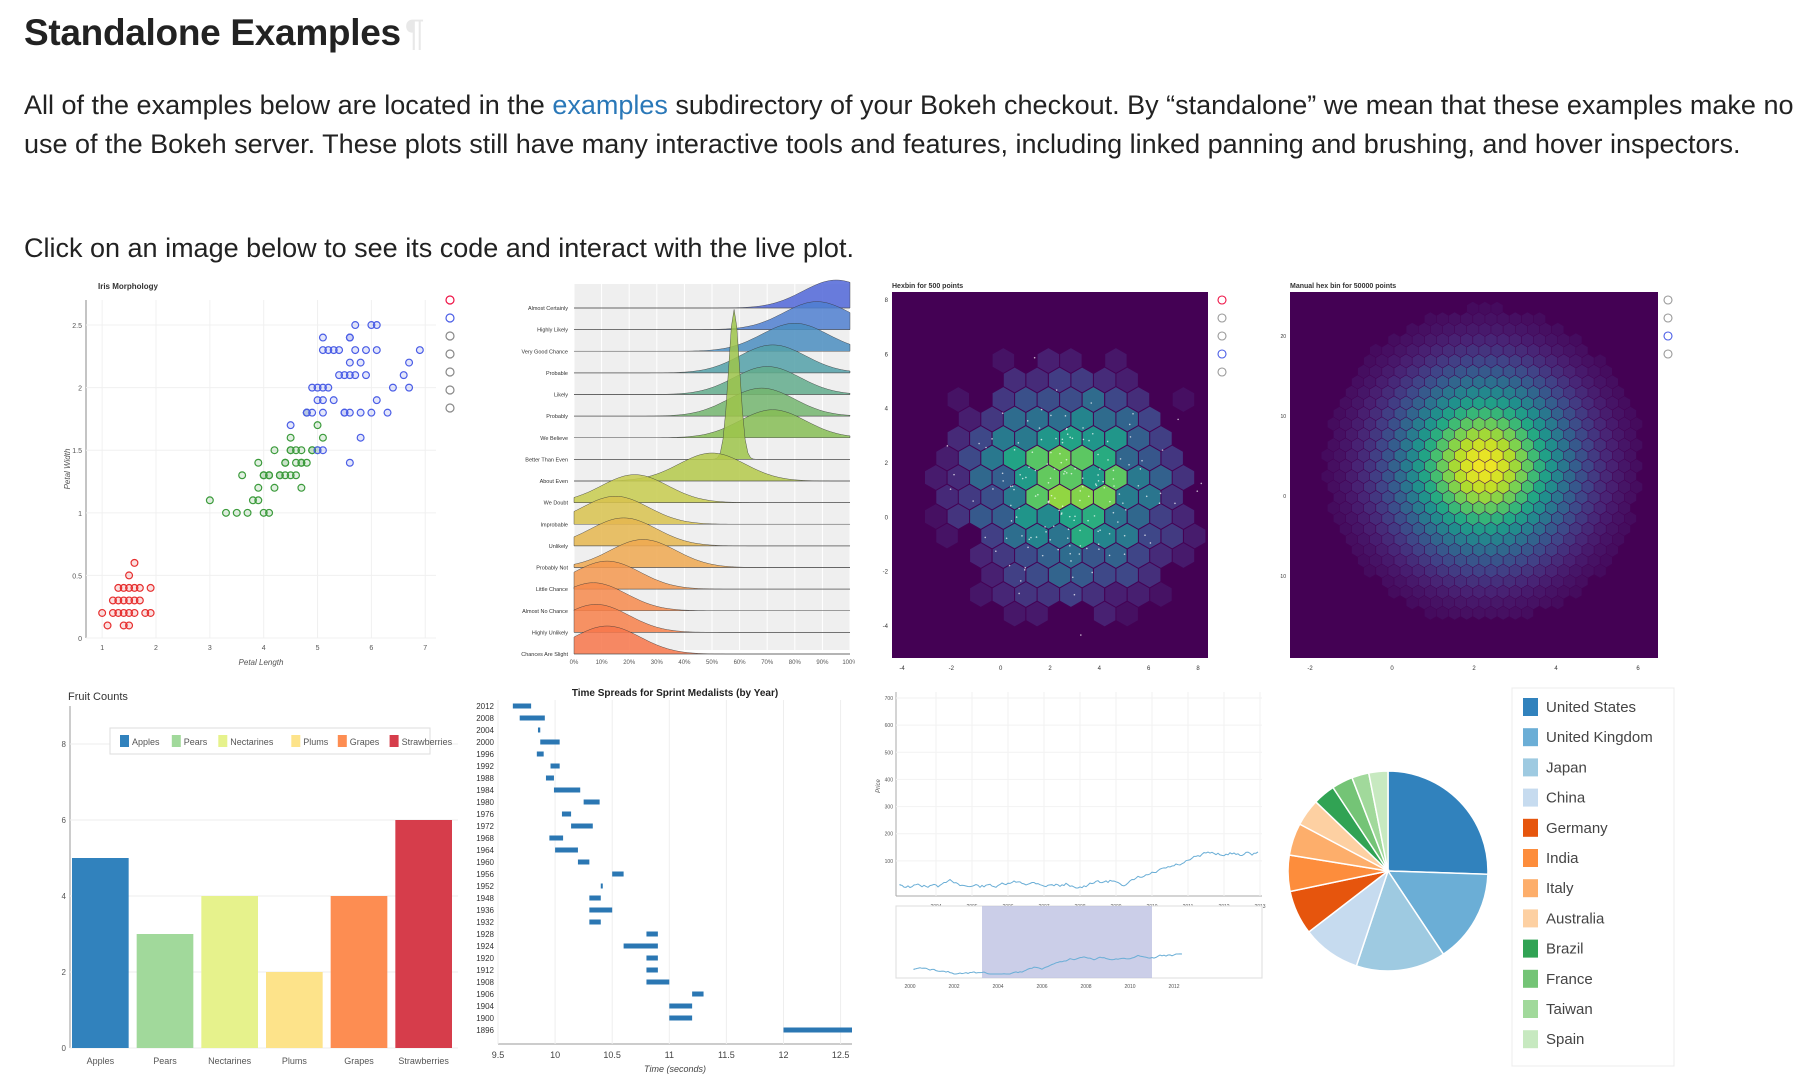  I want to click on examples-link: examples, so click(610, 105).